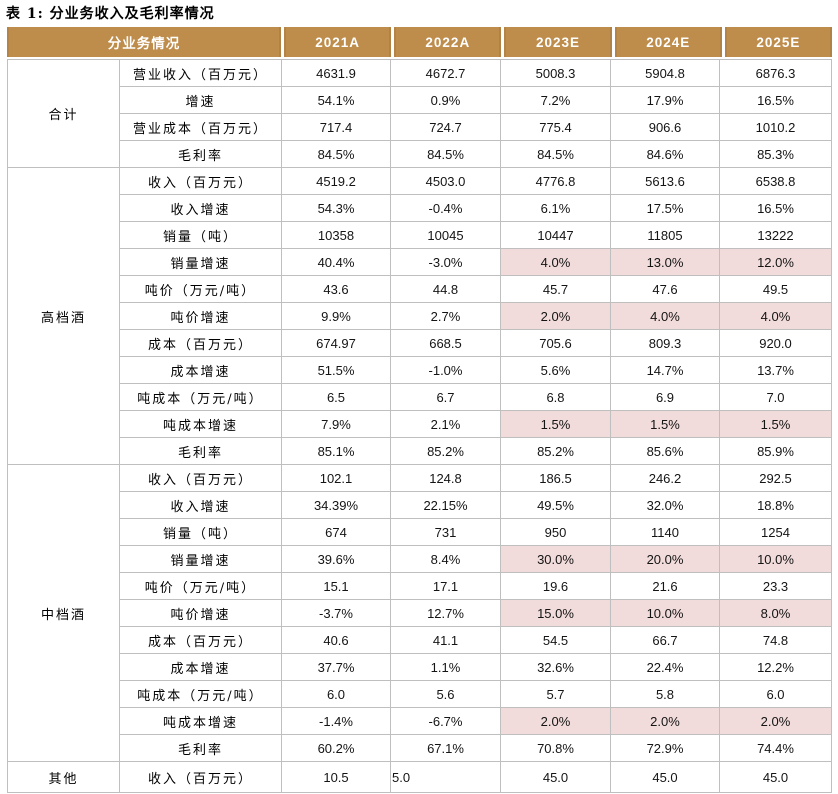 The height and width of the screenshot is (794, 838). I want to click on table-header-row: 分业务情况 2021A 2022A 2023E 2024E 2025E, so click(420, 42).